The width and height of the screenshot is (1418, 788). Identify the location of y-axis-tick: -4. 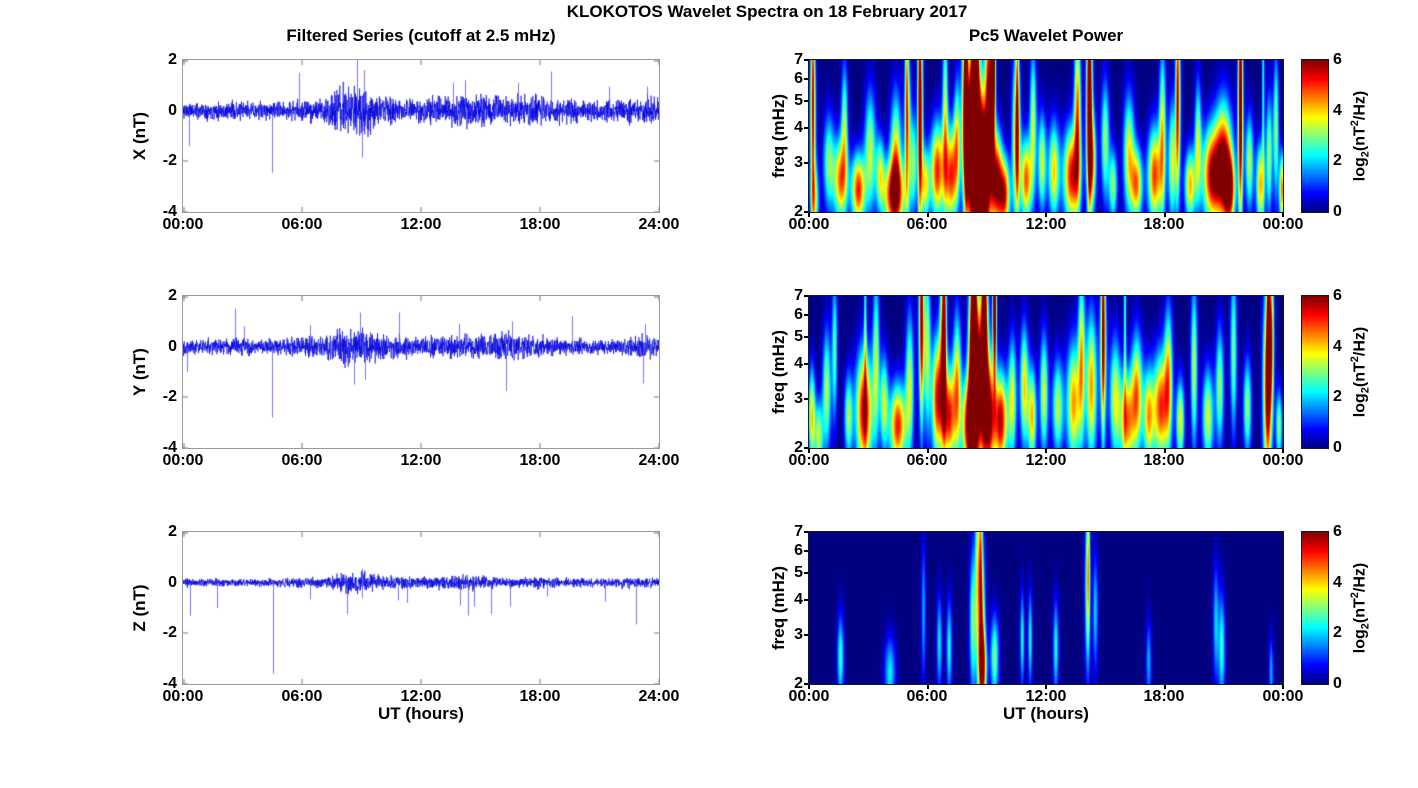
(169, 683).